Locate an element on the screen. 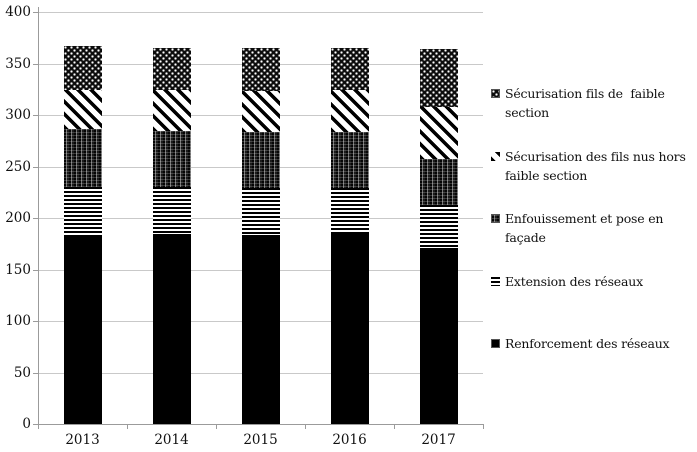  y-tick-label: 350 is located at coordinates (18, 63).